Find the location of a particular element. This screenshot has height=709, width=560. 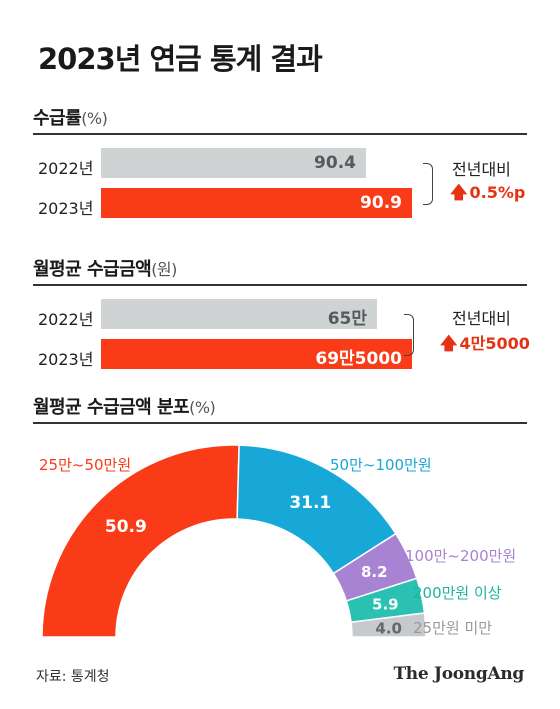

bar-amount-2022: 65만 is located at coordinates (239, 314).